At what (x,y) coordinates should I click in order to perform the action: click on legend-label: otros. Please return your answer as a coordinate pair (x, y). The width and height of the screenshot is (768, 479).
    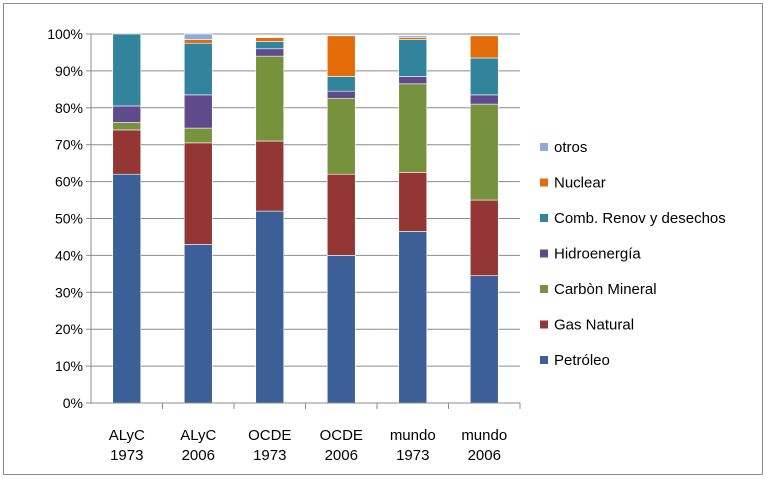
    Looking at the image, I should click on (570, 147).